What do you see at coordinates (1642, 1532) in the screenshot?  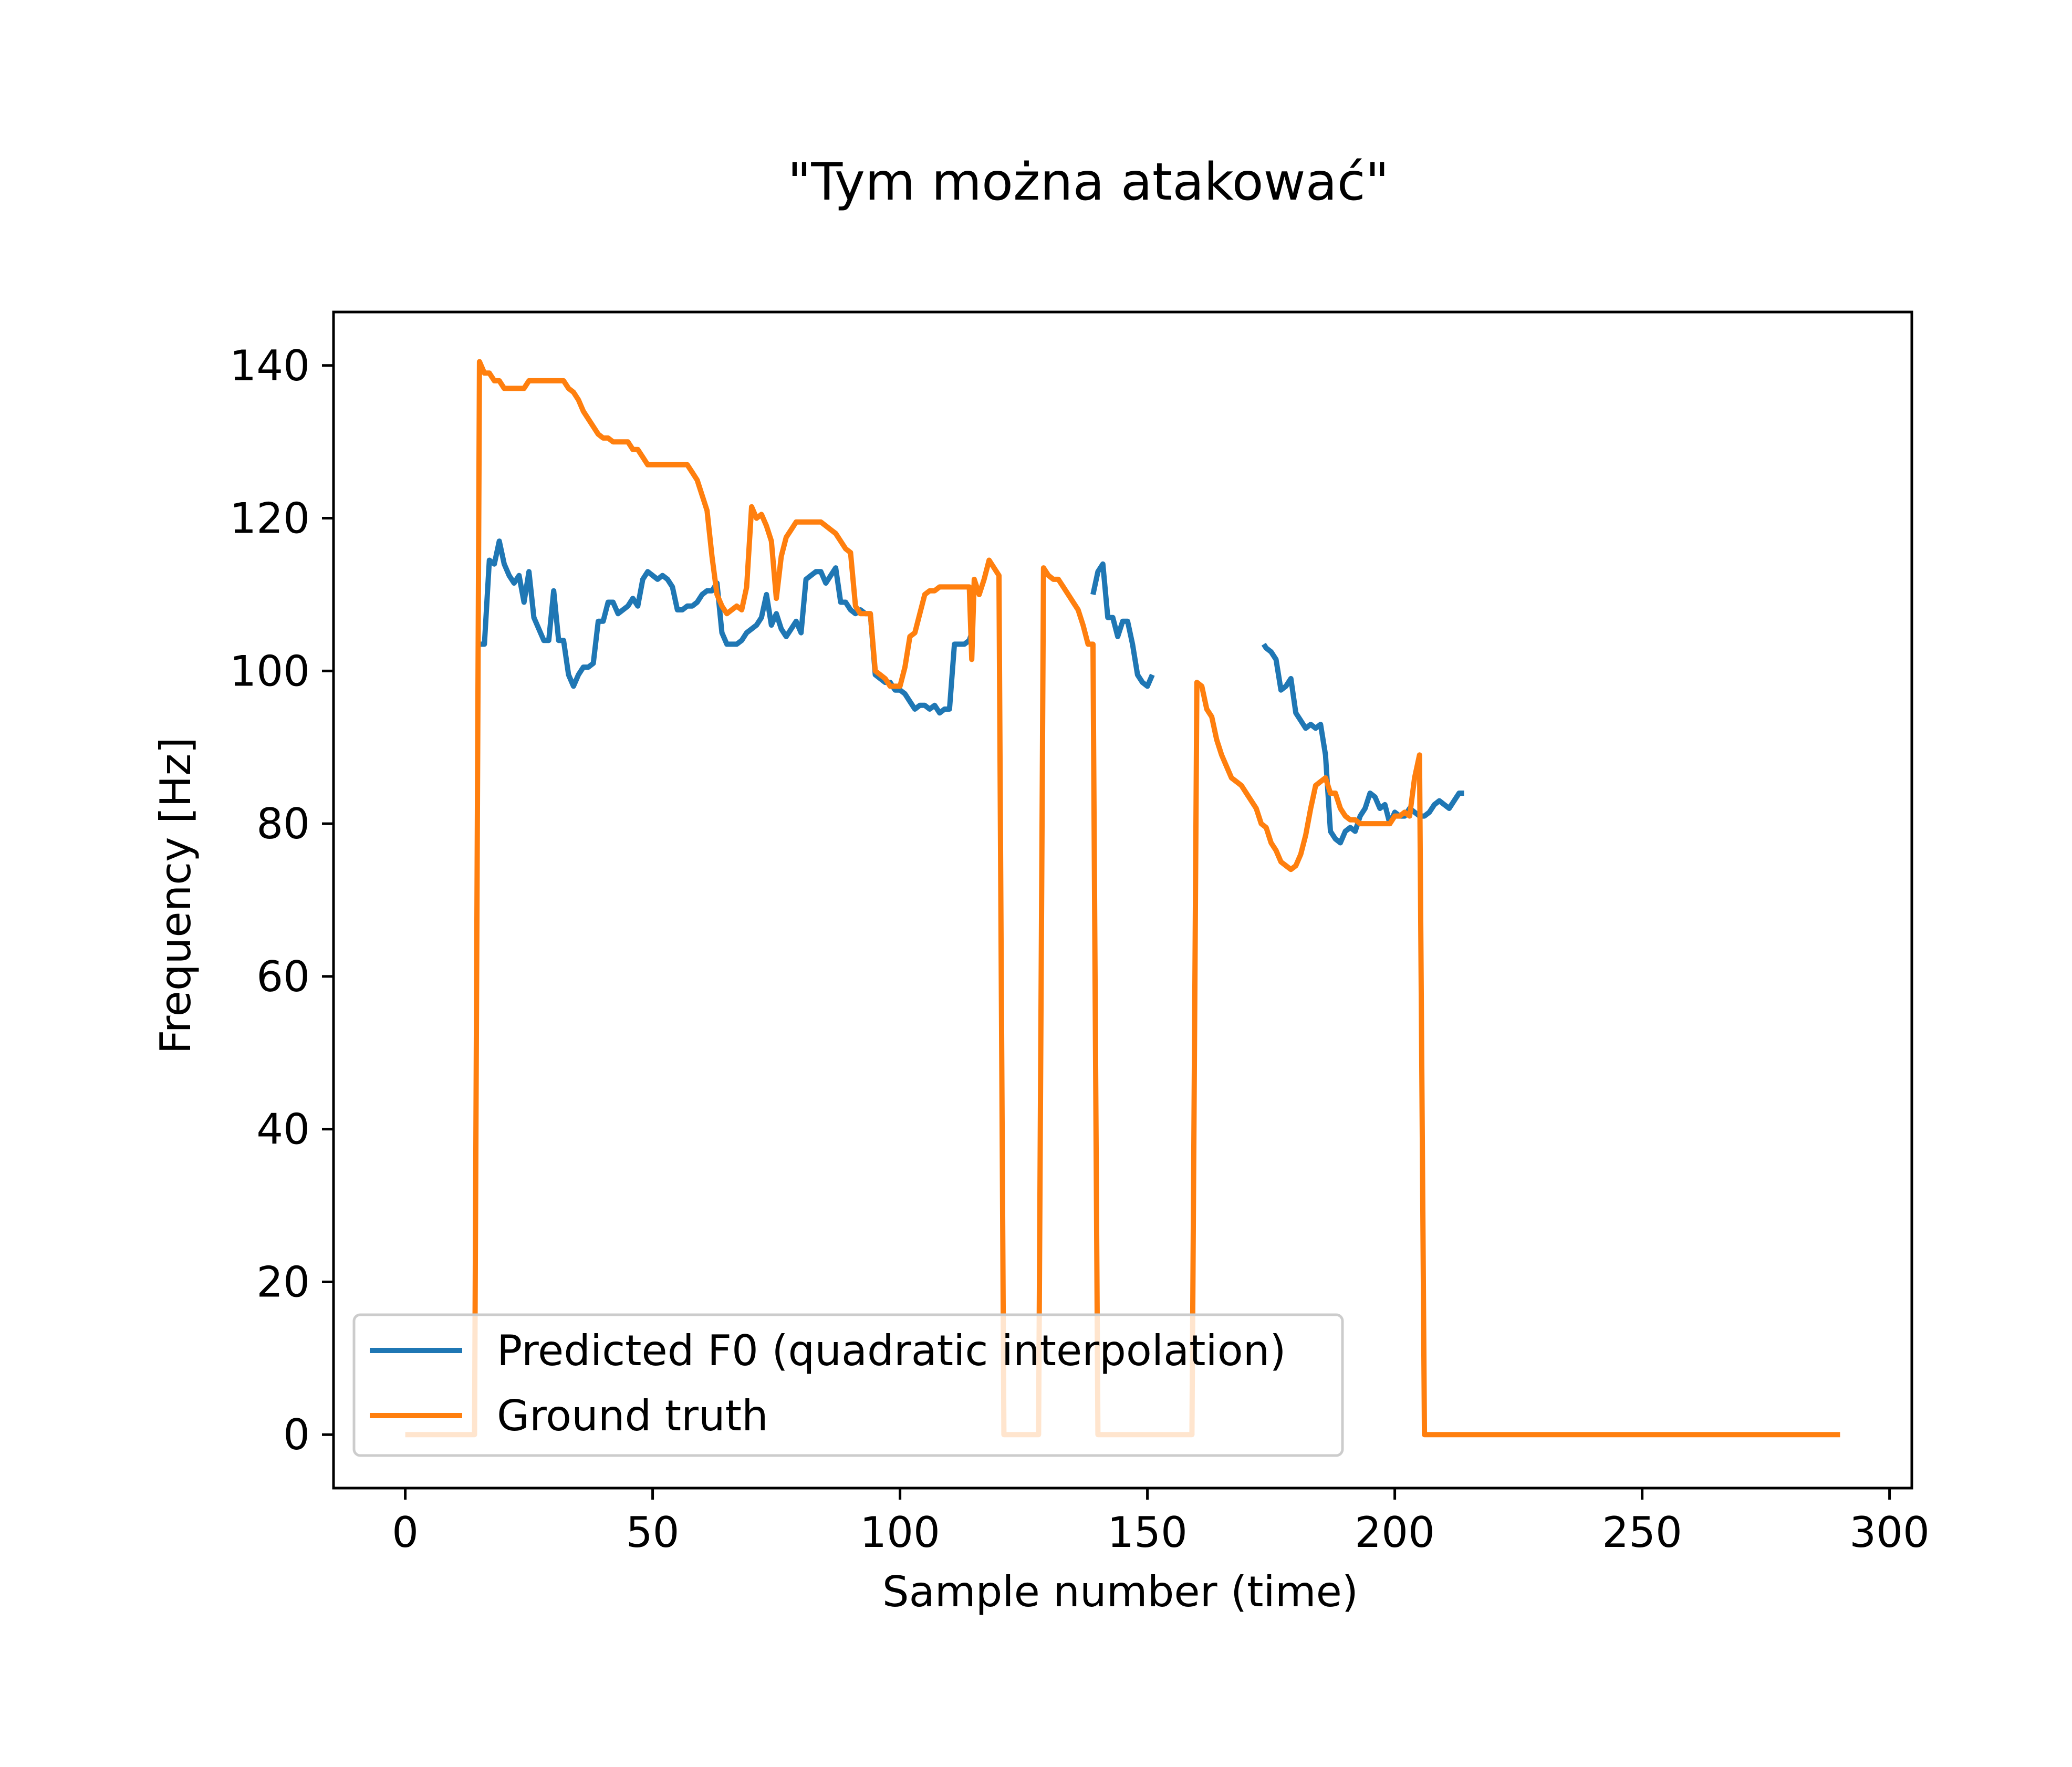 I see `x-tick-label-250: 250` at bounding box center [1642, 1532].